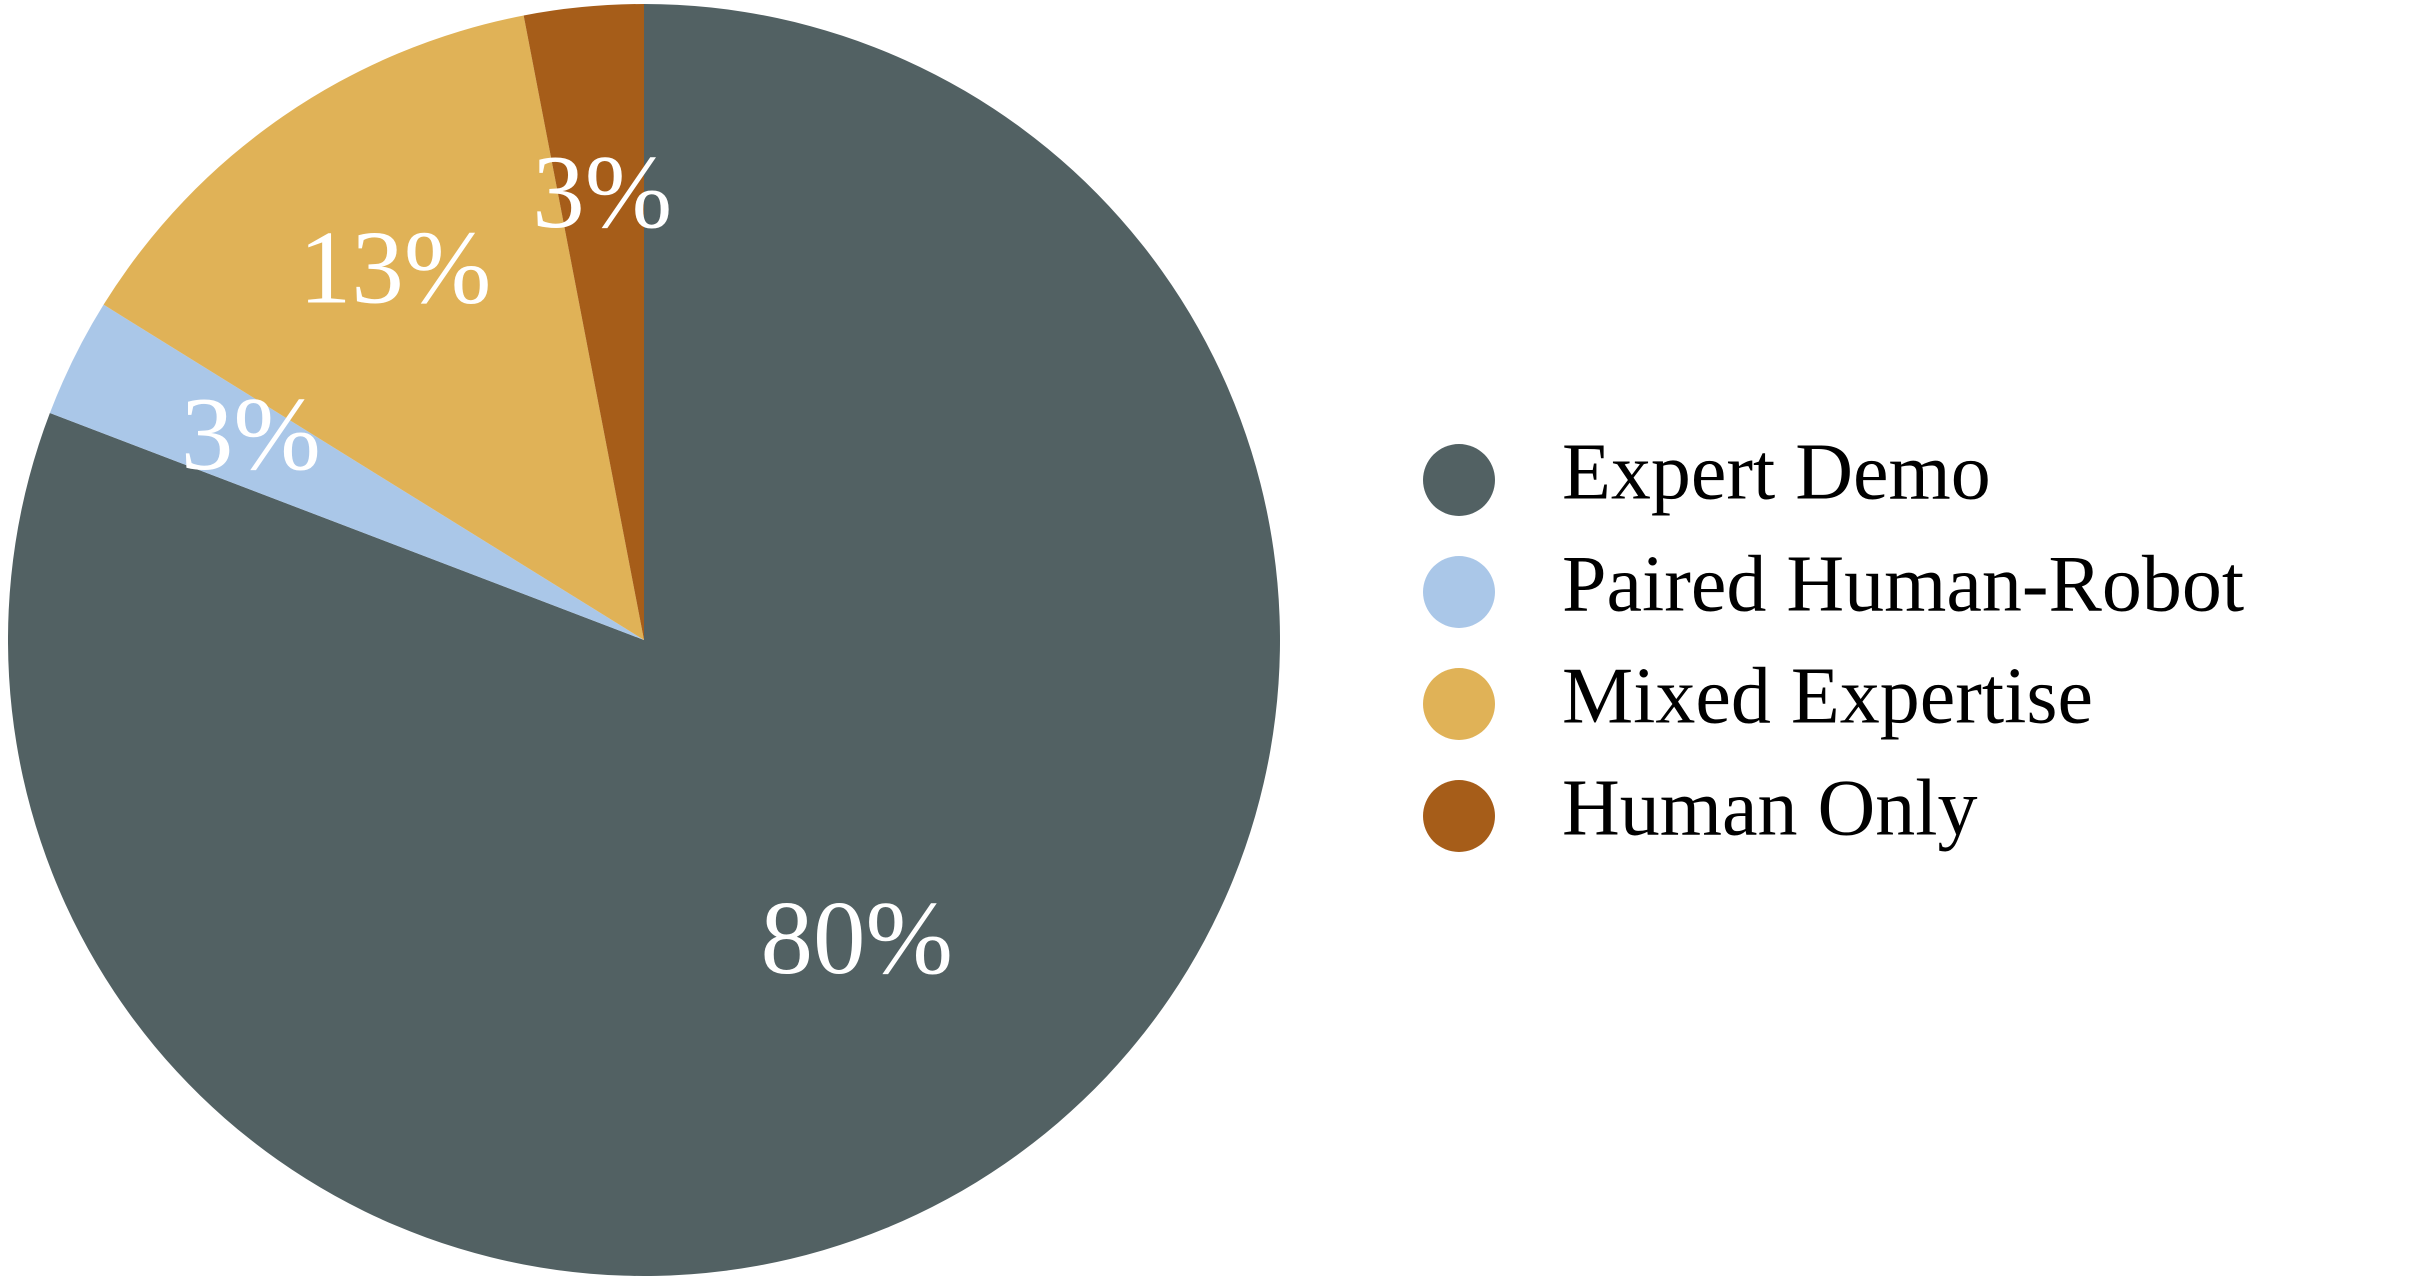 The height and width of the screenshot is (1277, 2413). What do you see at coordinates (857, 937) in the screenshot?
I see `slice-label: 80%` at bounding box center [857, 937].